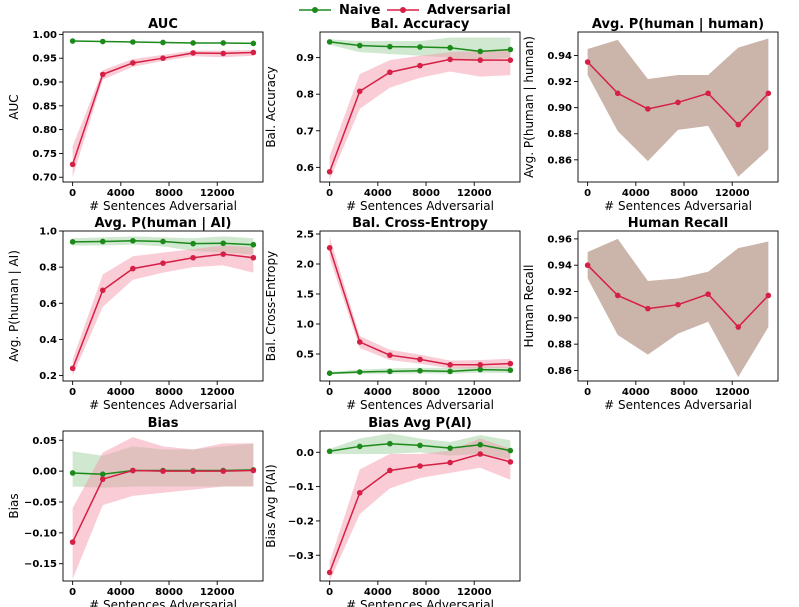  I want to click on y-axis-label: Bias, so click(14, 505).